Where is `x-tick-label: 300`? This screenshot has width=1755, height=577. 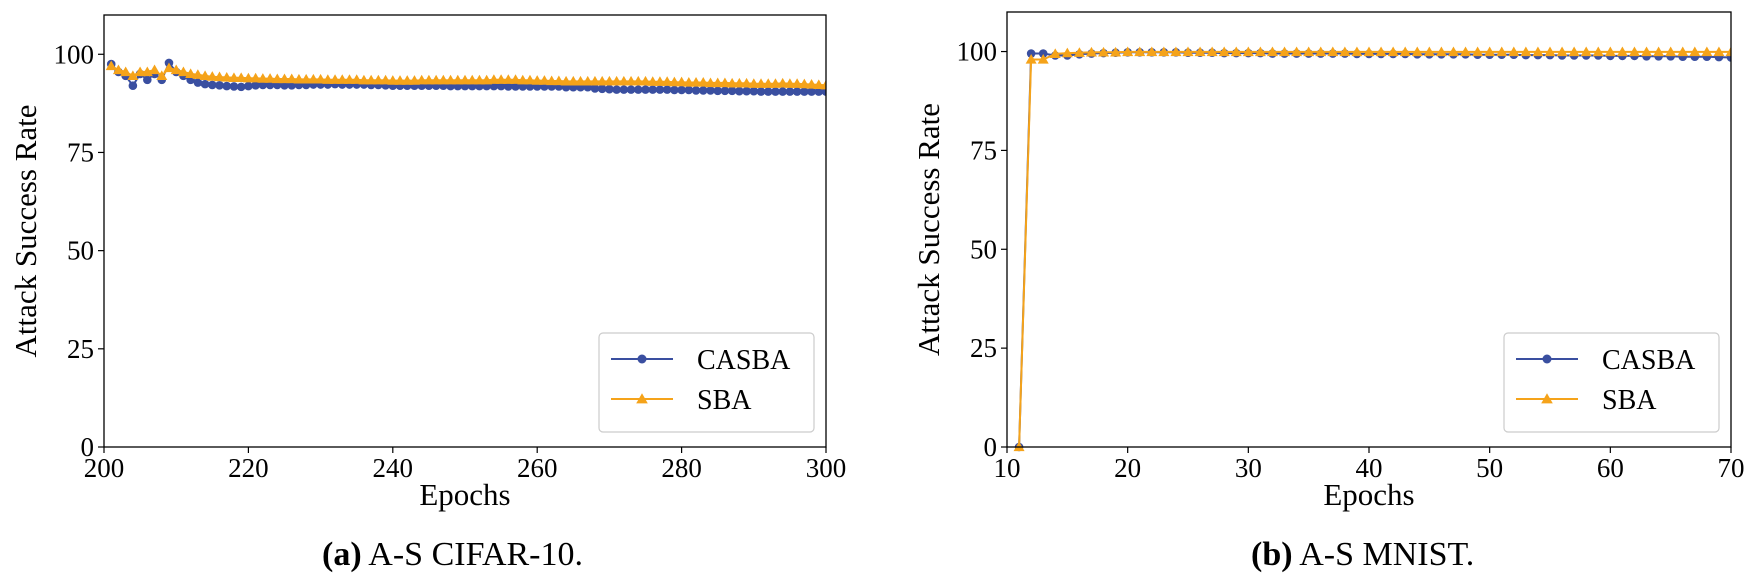 x-tick-label: 300 is located at coordinates (826, 468).